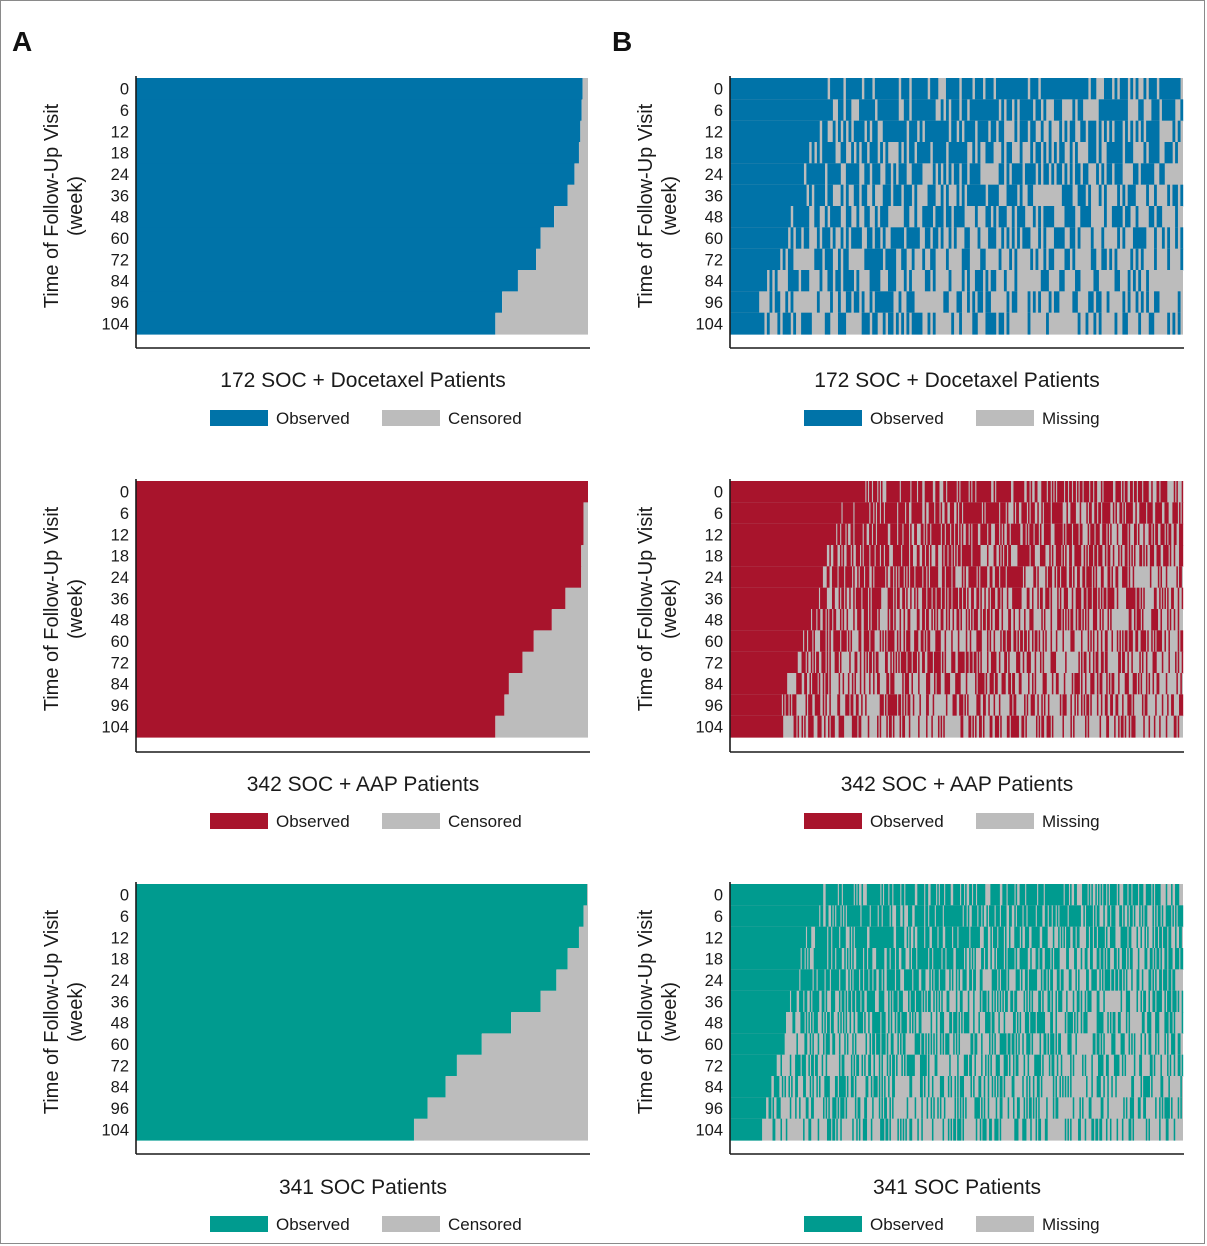 This screenshot has height=1246, width=1207. What do you see at coordinates (120, 663) in the screenshot?
I see `y-tick-label: 72` at bounding box center [120, 663].